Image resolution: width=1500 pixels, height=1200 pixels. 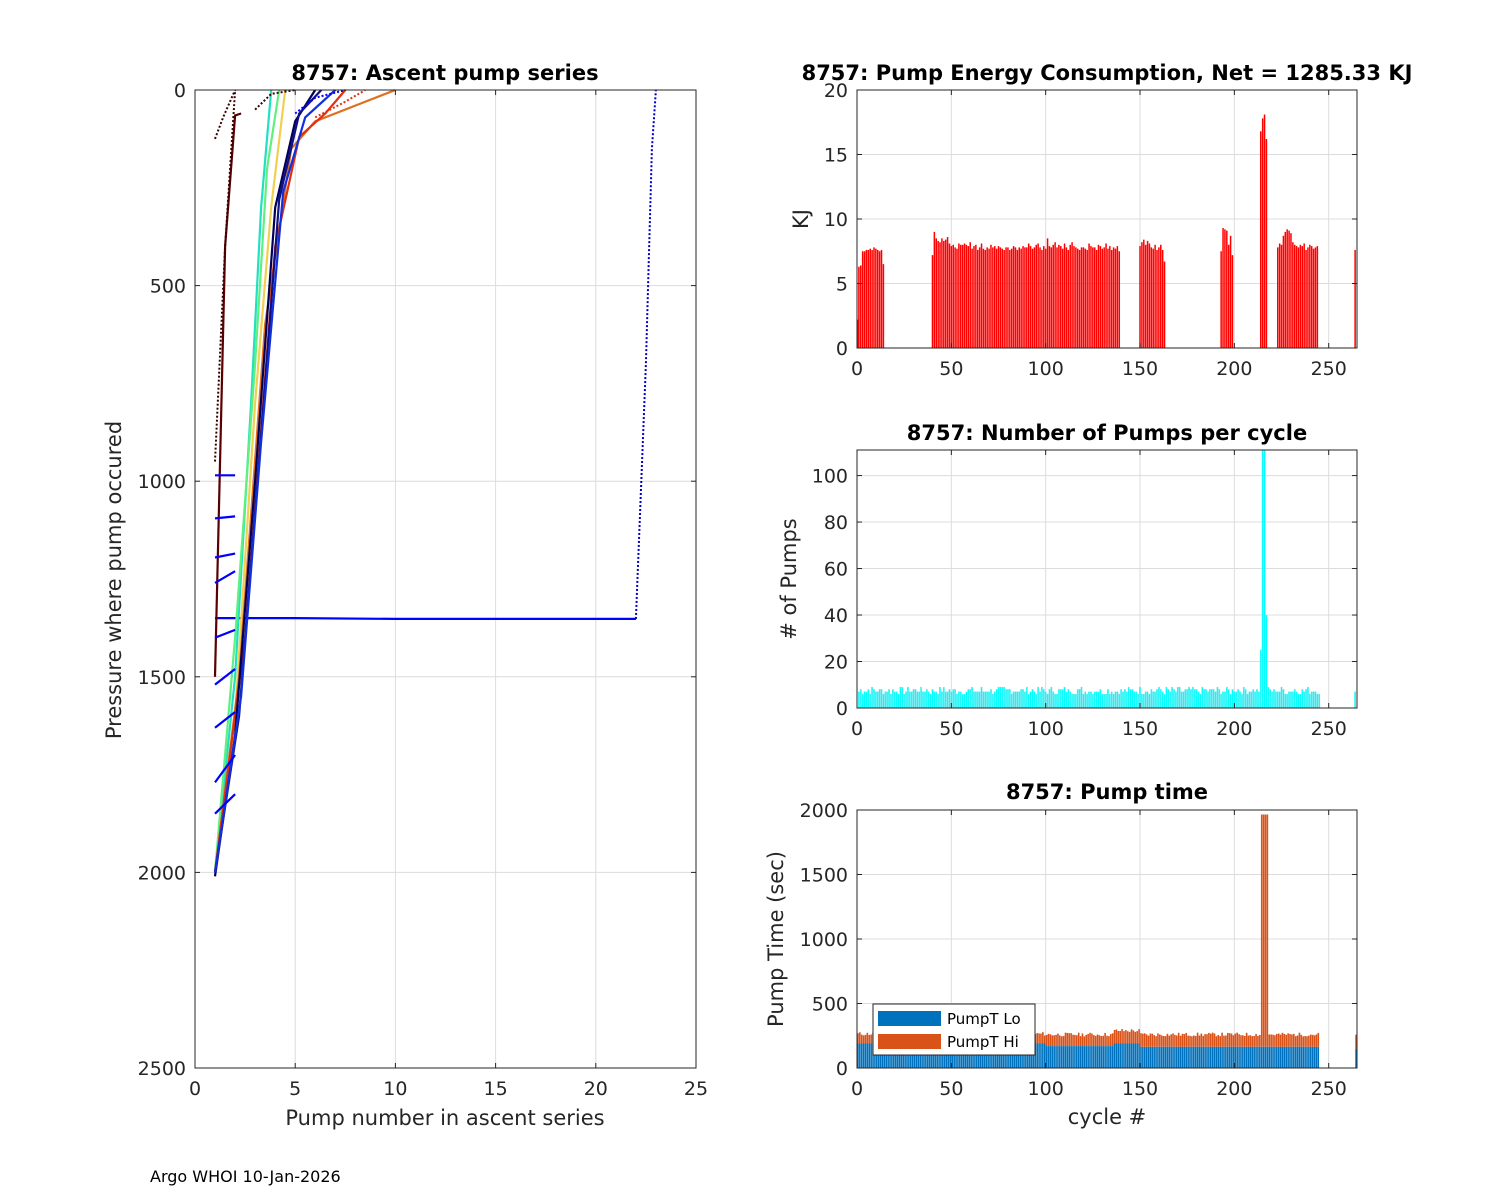 I want to click on energy-y-tick-label: 0, so click(x=842, y=349).